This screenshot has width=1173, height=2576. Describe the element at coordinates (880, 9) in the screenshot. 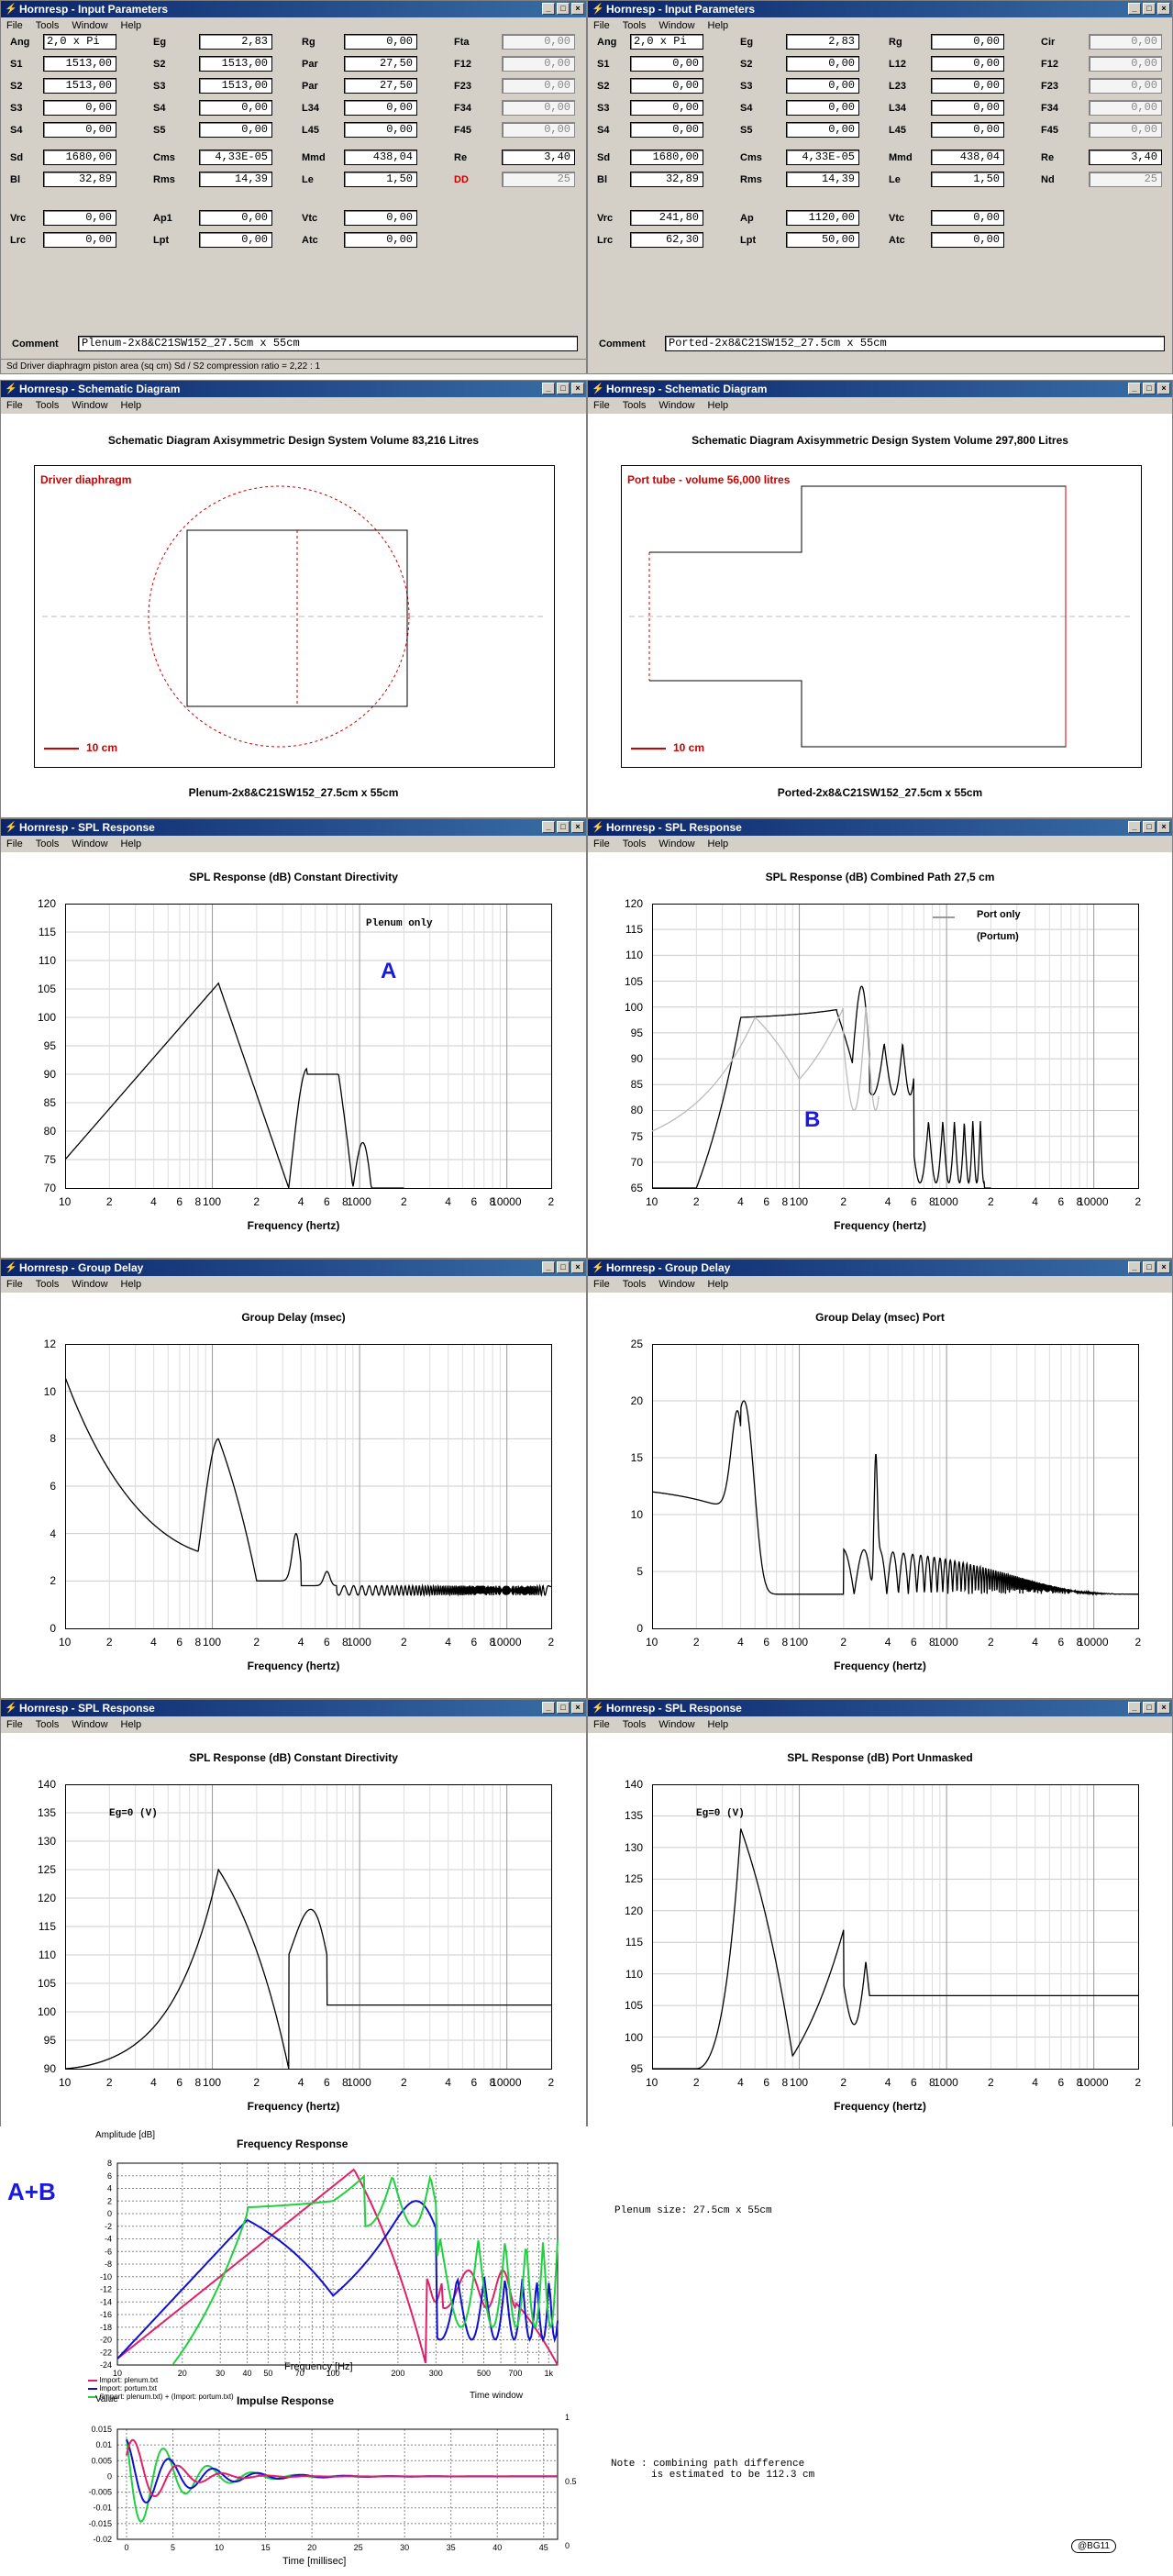

I see `title-bar: ⚡ Hornresp - Input Parameters _ □ ×` at that location.